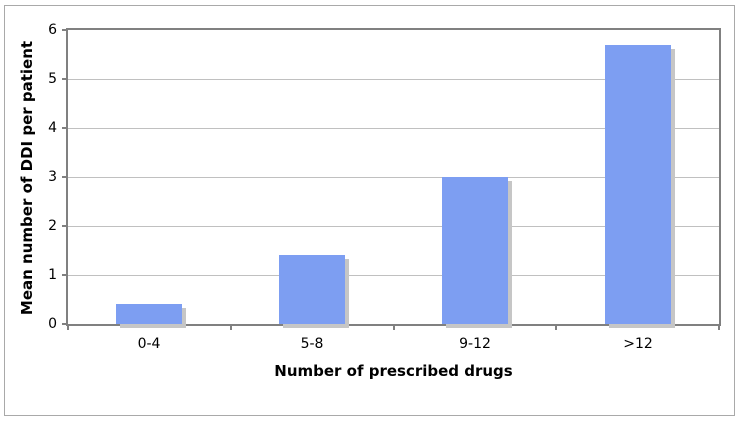 The image size is (740, 425). Describe the element at coordinates (52, 79) in the screenshot. I see `y-tick-label-5: 5` at that location.